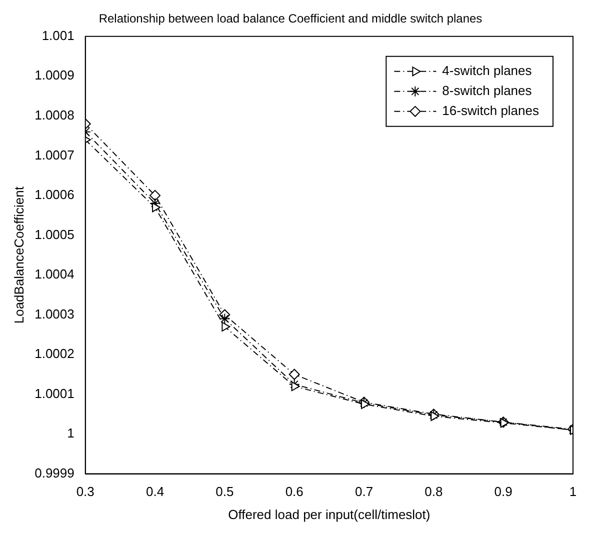  What do you see at coordinates (225, 492) in the screenshot?
I see `x-tick-label: 0.5` at bounding box center [225, 492].